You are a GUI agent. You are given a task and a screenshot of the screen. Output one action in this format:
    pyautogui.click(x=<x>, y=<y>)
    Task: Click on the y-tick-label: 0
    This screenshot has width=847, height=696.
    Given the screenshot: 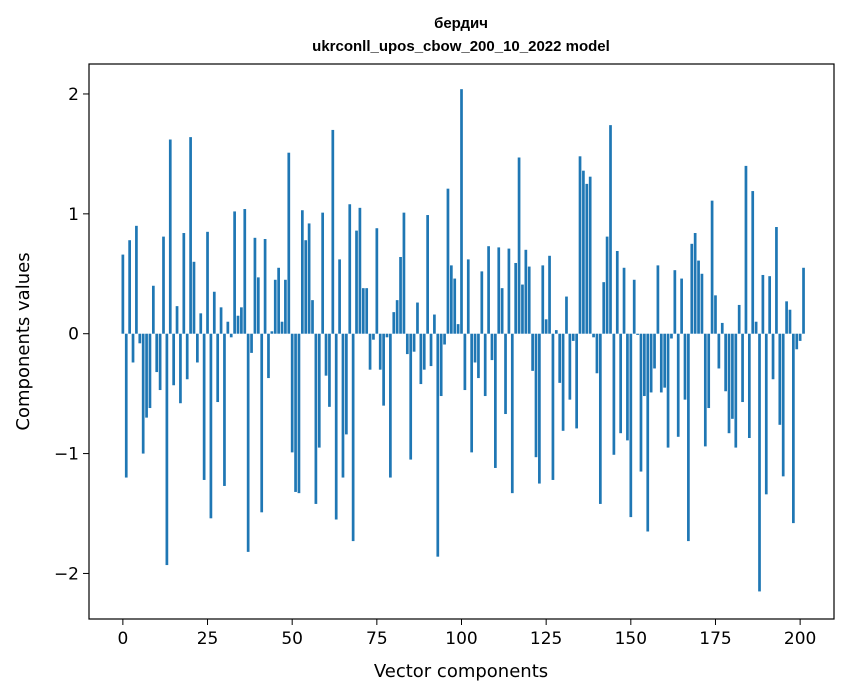 What is the action you would take?
    pyautogui.click(x=73, y=335)
    